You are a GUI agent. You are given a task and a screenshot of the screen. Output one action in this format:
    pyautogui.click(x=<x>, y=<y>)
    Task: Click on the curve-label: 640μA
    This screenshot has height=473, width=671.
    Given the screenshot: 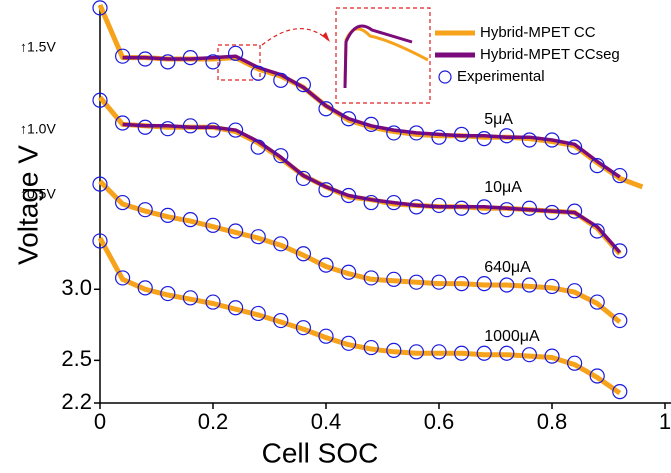 What is the action you would take?
    pyautogui.click(x=507, y=267)
    